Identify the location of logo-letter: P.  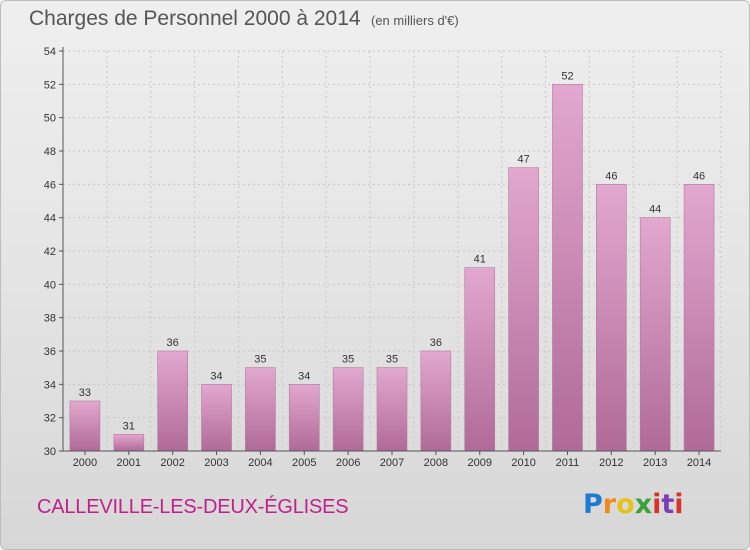
(593, 504).